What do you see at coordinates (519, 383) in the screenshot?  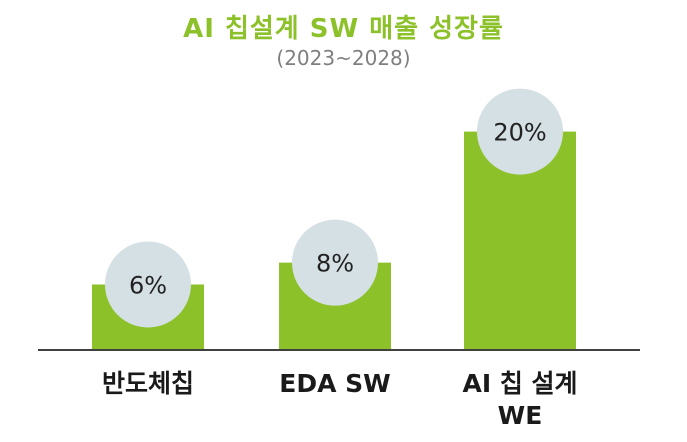 I see `category-label-2-line-0: AI 칩 설계` at bounding box center [519, 383].